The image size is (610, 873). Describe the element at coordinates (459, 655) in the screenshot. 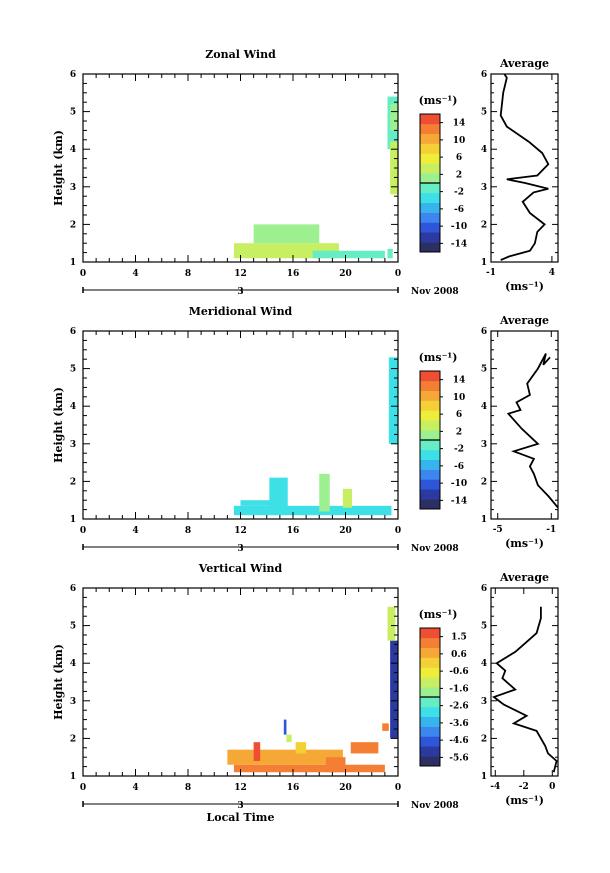

I see `colorbar-tick-label: 0.6` at that location.